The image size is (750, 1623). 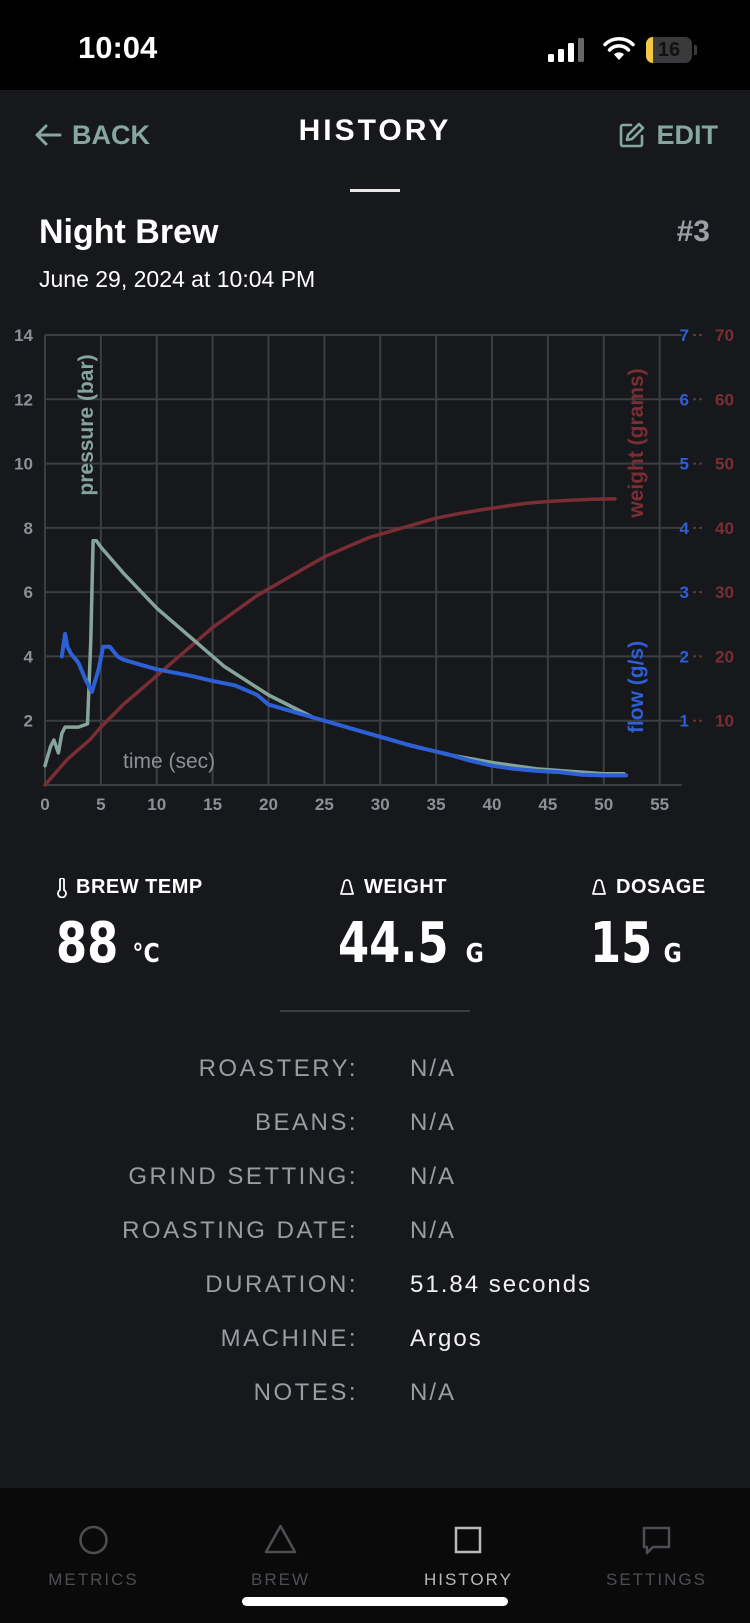 I want to click on pressure-tick-label: 12, so click(x=23, y=399).